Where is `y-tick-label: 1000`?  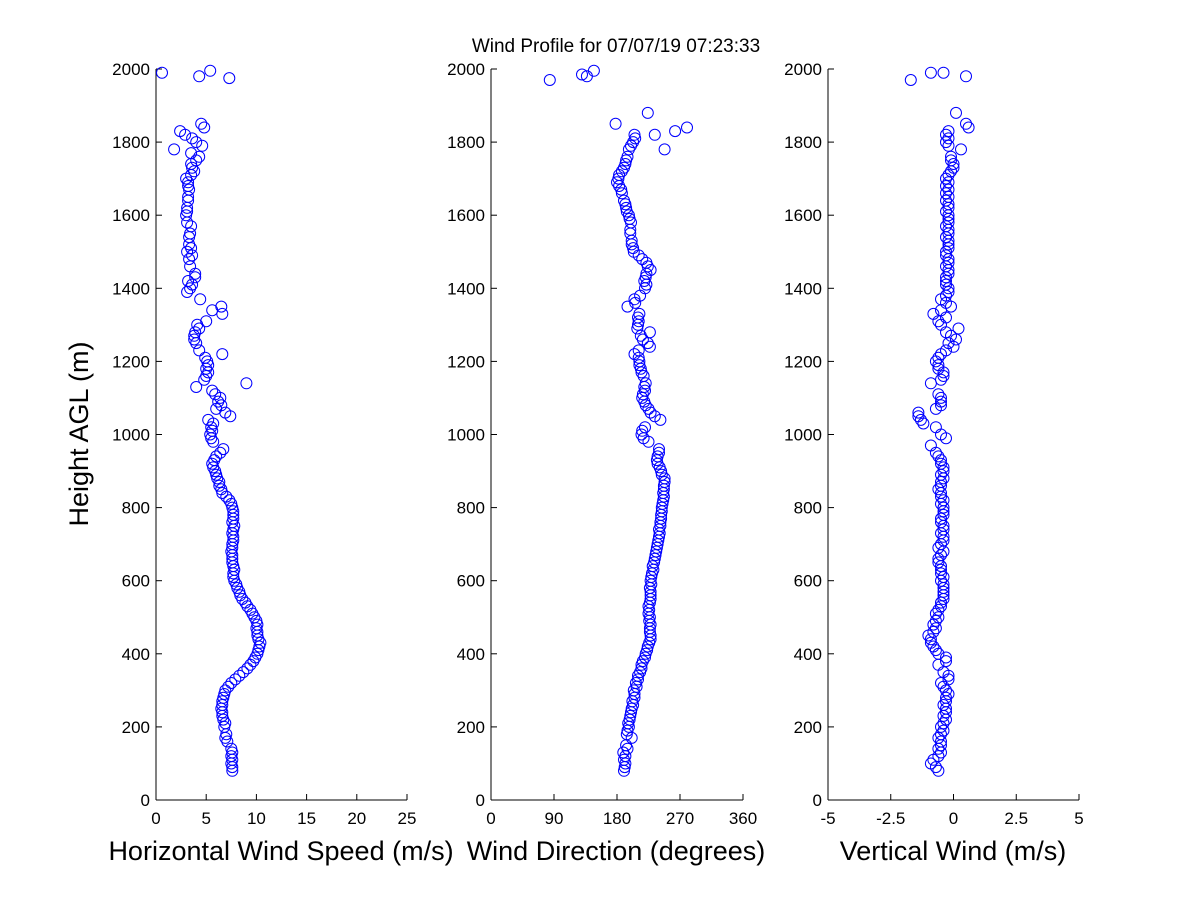
y-tick-label: 1000 is located at coordinates (803, 435).